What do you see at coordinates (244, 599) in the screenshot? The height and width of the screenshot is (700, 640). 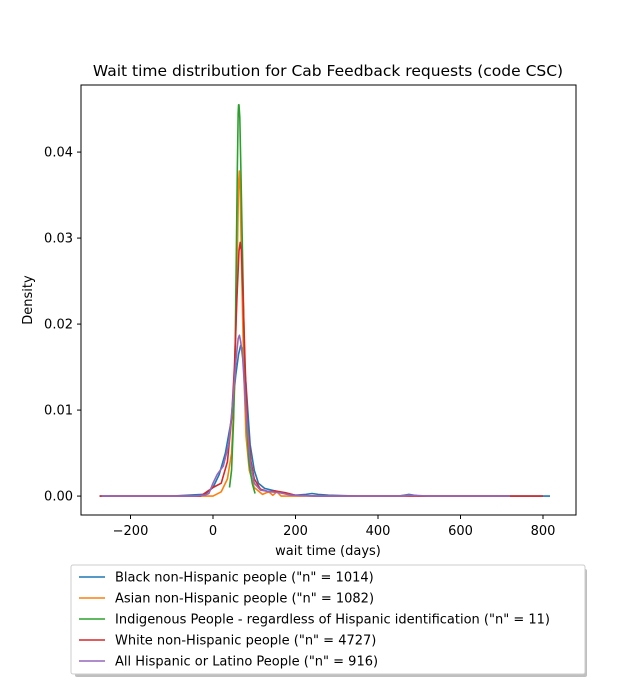 I see `legend-label: Asian non-Hispanic people ("n" = 1082)` at bounding box center [244, 599].